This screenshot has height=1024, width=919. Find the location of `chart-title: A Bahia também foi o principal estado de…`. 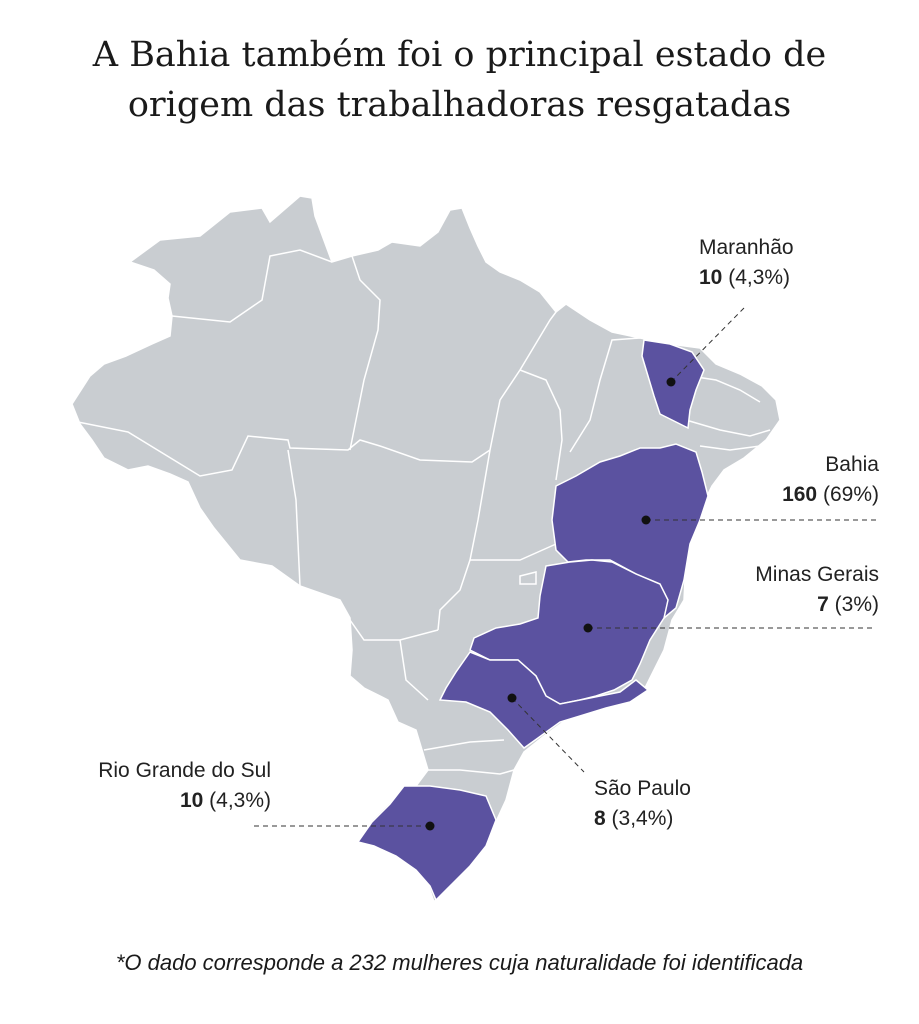

chart-title: A Bahia também foi o principal estado de… is located at coordinates (459, 80).